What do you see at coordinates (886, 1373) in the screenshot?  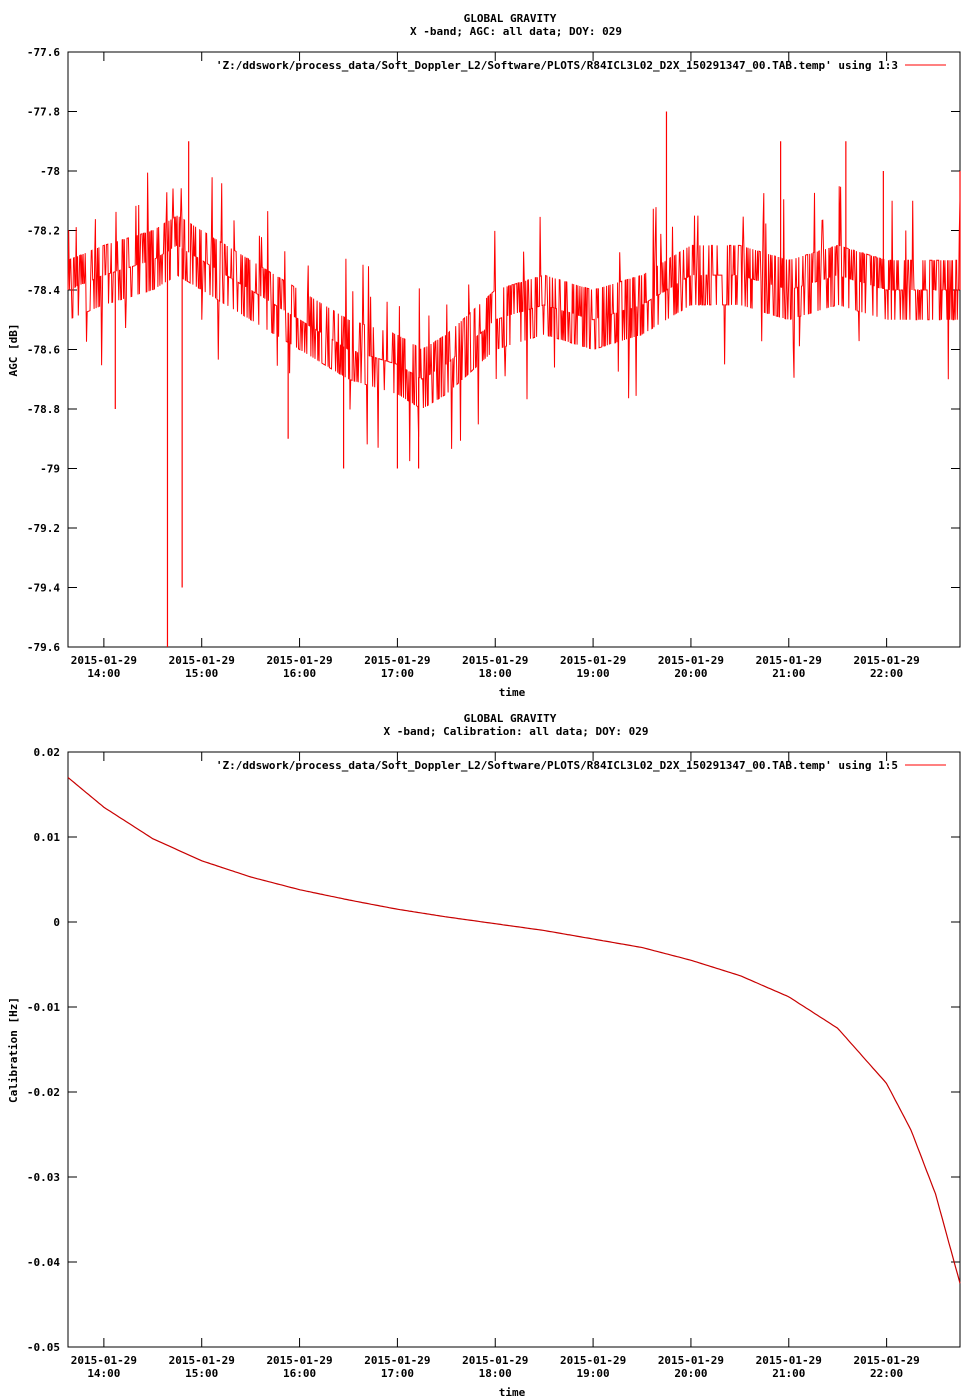 I see `calibration-x-tick-time: 22:00` at bounding box center [886, 1373].